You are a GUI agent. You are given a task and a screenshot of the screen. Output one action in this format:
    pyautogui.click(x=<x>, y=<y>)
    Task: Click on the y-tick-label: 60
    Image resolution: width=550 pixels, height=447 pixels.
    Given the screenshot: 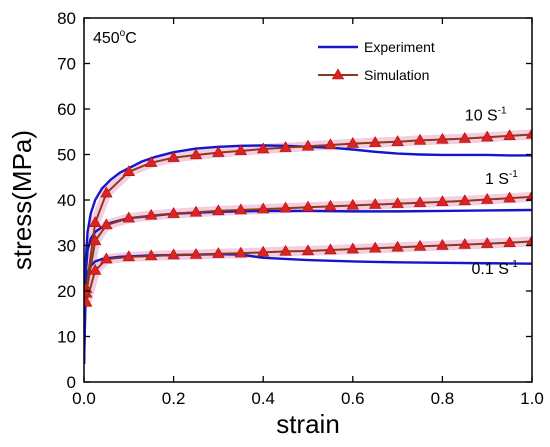 What is the action you would take?
    pyautogui.click(x=66, y=109)
    